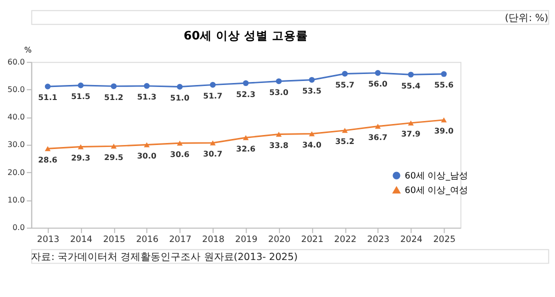  I want to click on y-tick-label: 60.0, so click(16, 61).